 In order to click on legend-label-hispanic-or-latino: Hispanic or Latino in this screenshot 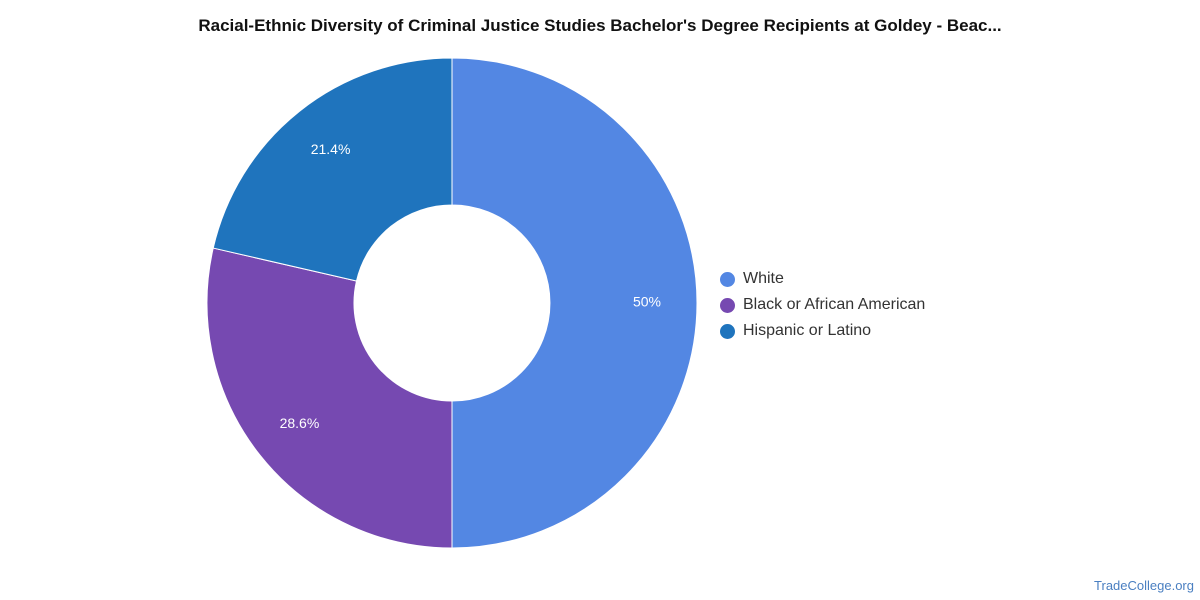, I will do `click(807, 330)`.